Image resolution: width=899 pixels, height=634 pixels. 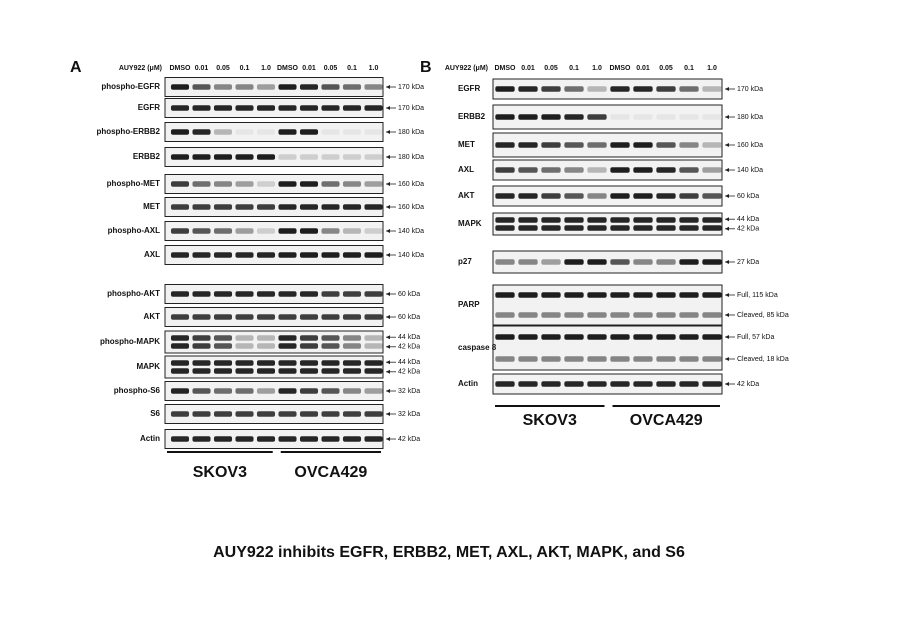 What do you see at coordinates (181, 68) in the screenshot?
I see `lane-label: DMSO` at bounding box center [181, 68].